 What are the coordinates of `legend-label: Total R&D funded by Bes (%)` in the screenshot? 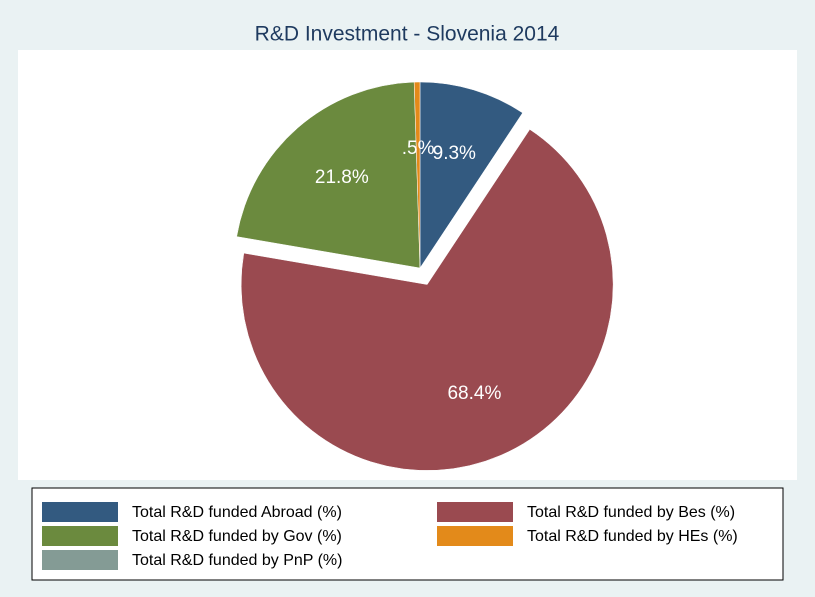 It's located at (631, 512).